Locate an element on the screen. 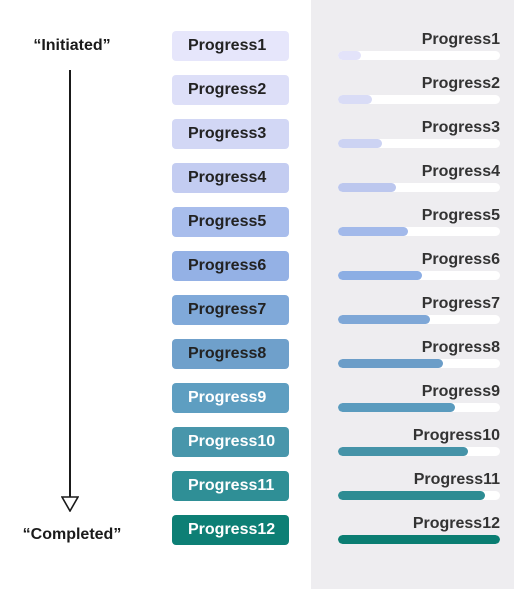 The width and height of the screenshot is (514, 589). progress-arrow-line is located at coordinates (70, 284).